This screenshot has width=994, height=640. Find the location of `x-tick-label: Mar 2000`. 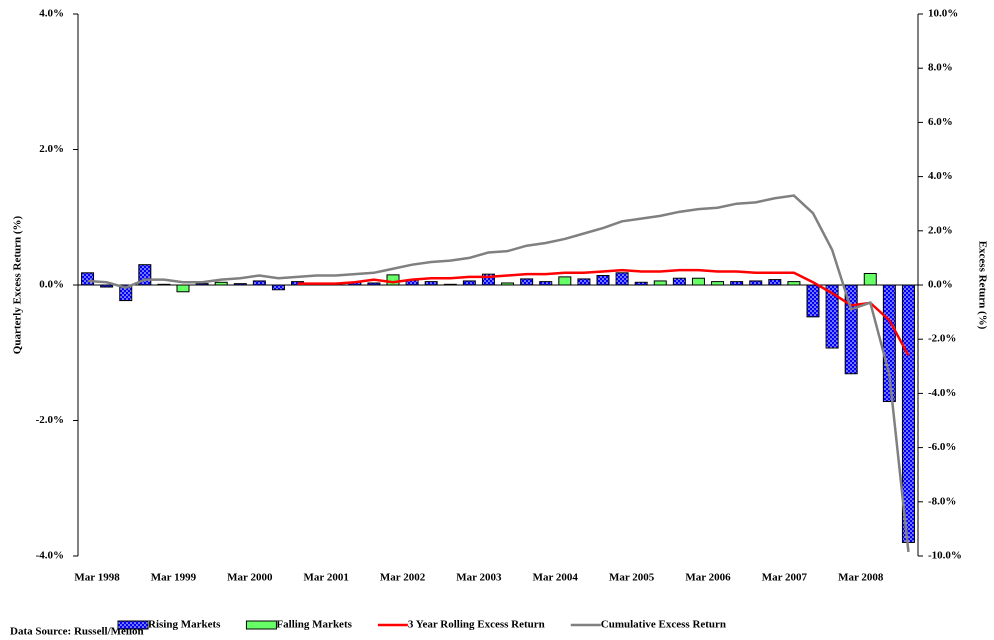

x-tick-label: Mar 2000 is located at coordinates (250, 578).